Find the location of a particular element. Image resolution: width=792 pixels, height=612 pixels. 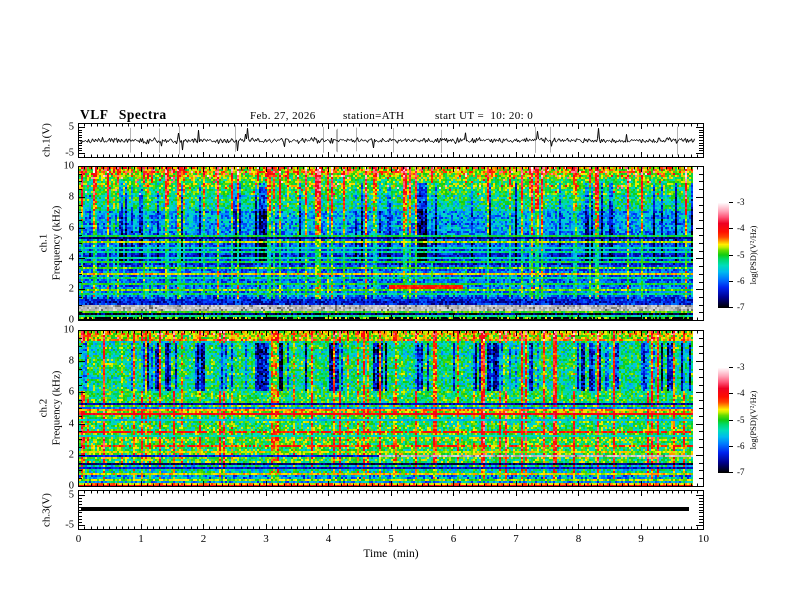

ch1-axis-line2: Frequency (kHz) is located at coordinates (56, 243).